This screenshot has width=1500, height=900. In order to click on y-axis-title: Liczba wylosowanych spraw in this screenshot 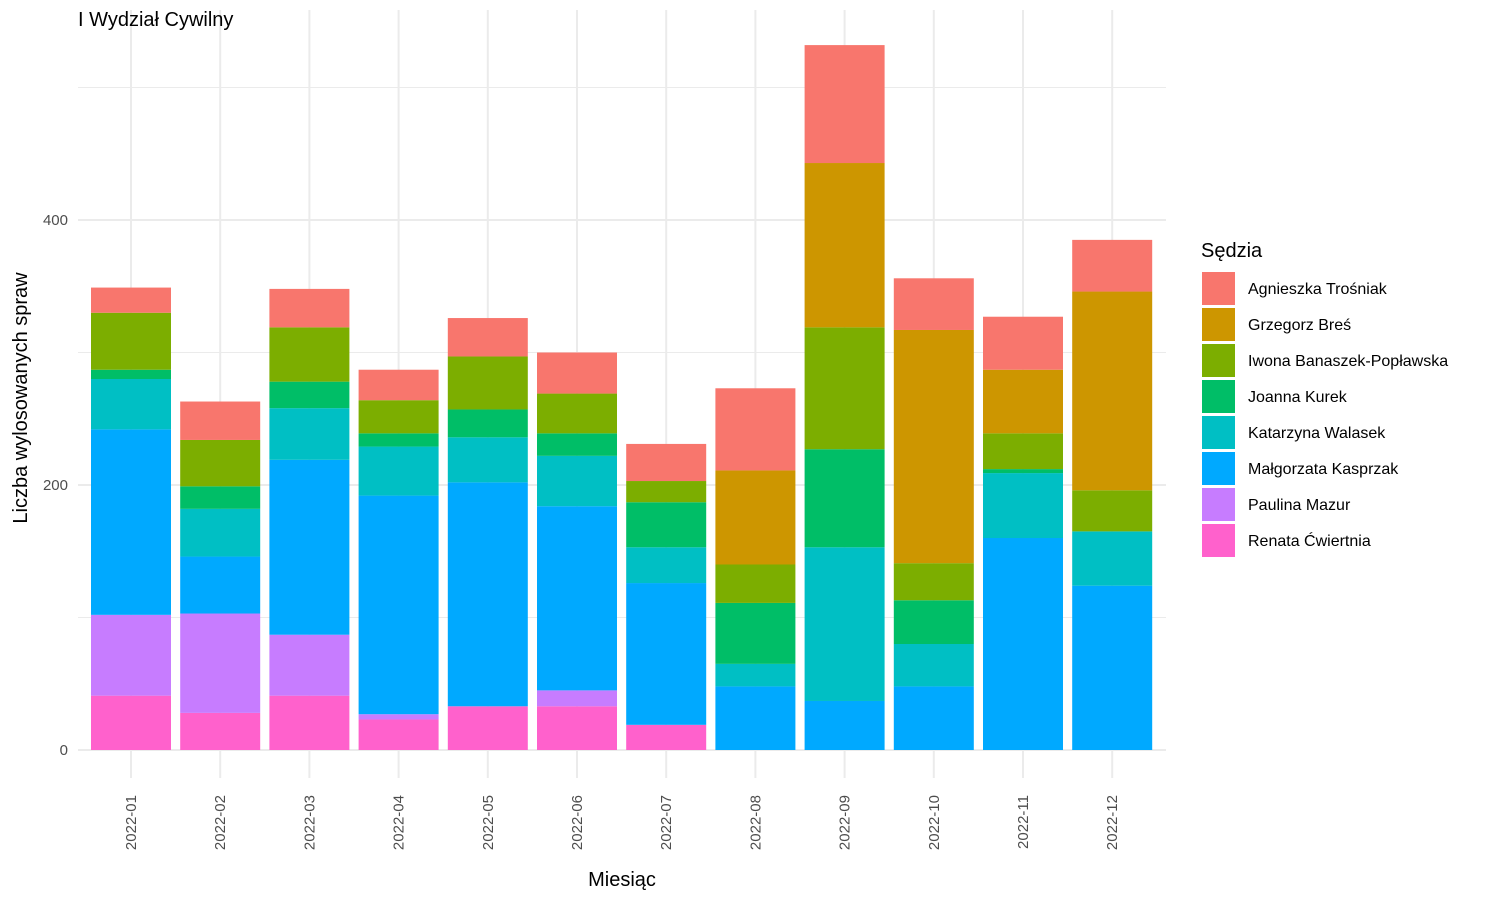, I will do `click(21, 398)`.